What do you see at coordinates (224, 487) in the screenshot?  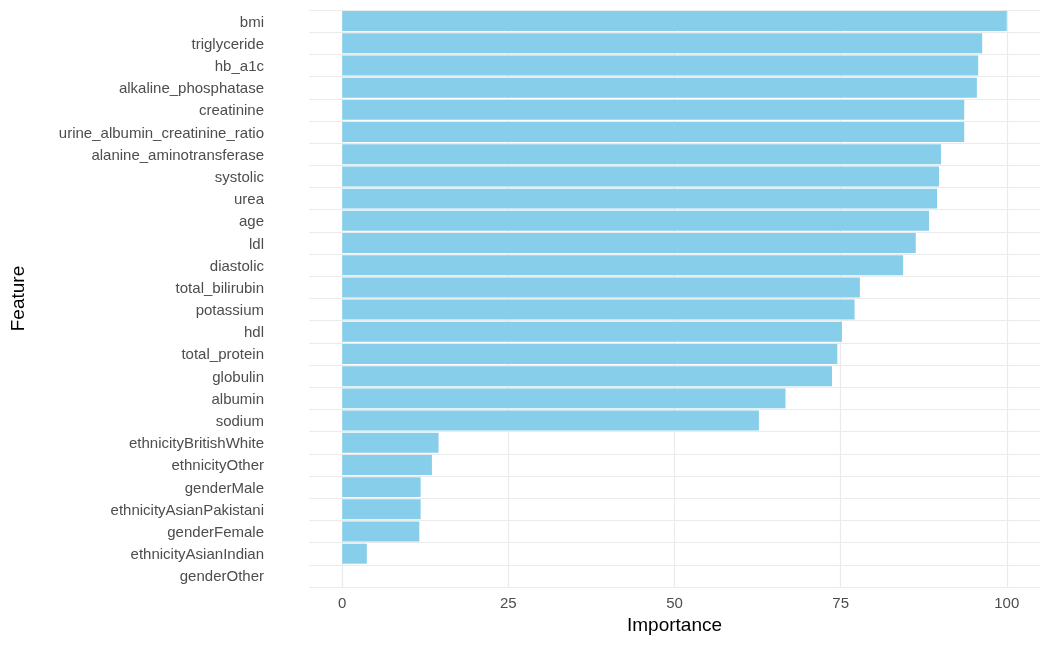 I see `y-tick-label: genderMale` at bounding box center [224, 487].